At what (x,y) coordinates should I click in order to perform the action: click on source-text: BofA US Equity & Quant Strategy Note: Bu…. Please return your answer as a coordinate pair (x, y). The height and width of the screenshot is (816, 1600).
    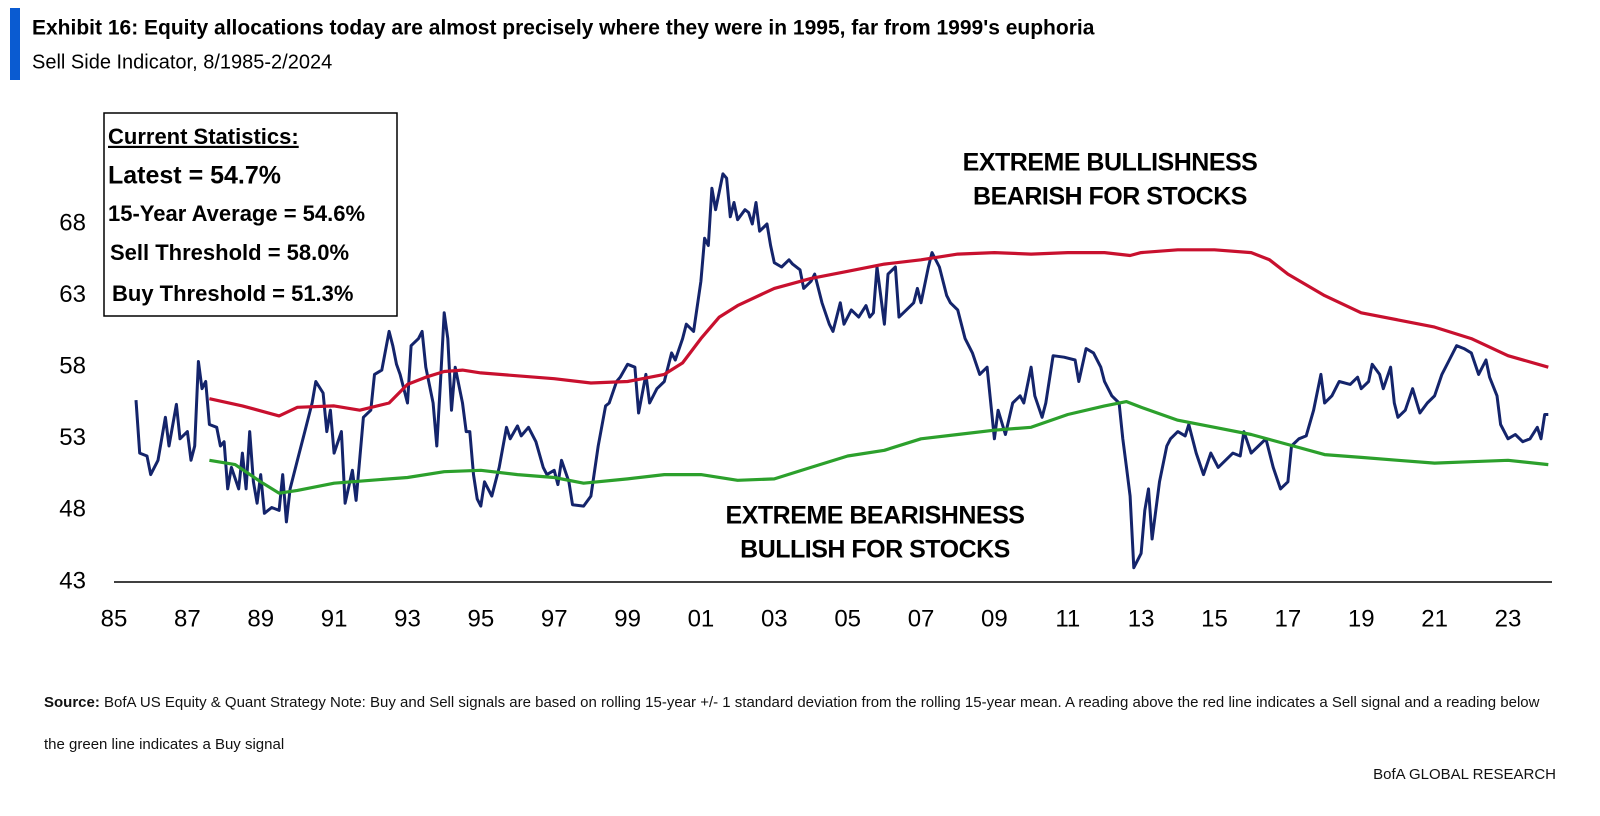
    Looking at the image, I should click on (792, 723).